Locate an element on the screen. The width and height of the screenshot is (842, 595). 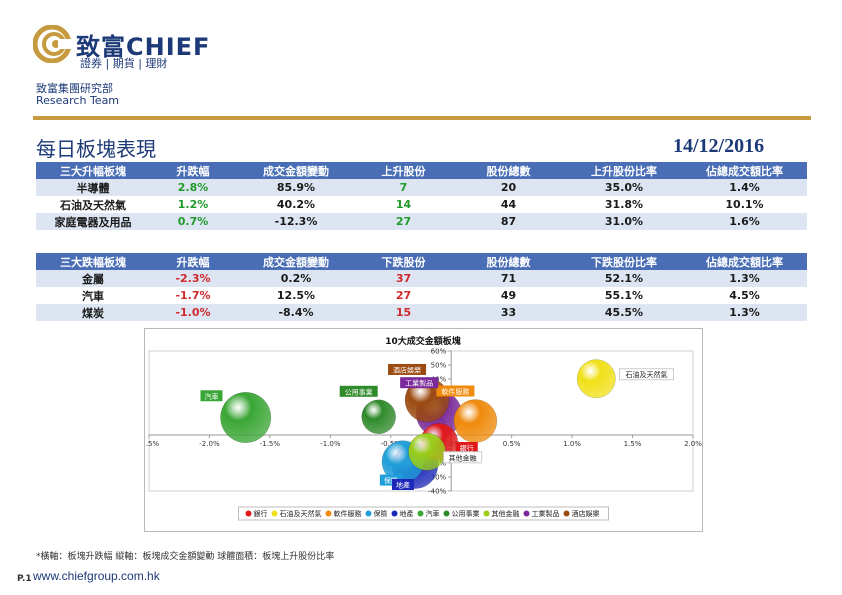
y-tick-label: -40% is located at coordinates (437, 492).